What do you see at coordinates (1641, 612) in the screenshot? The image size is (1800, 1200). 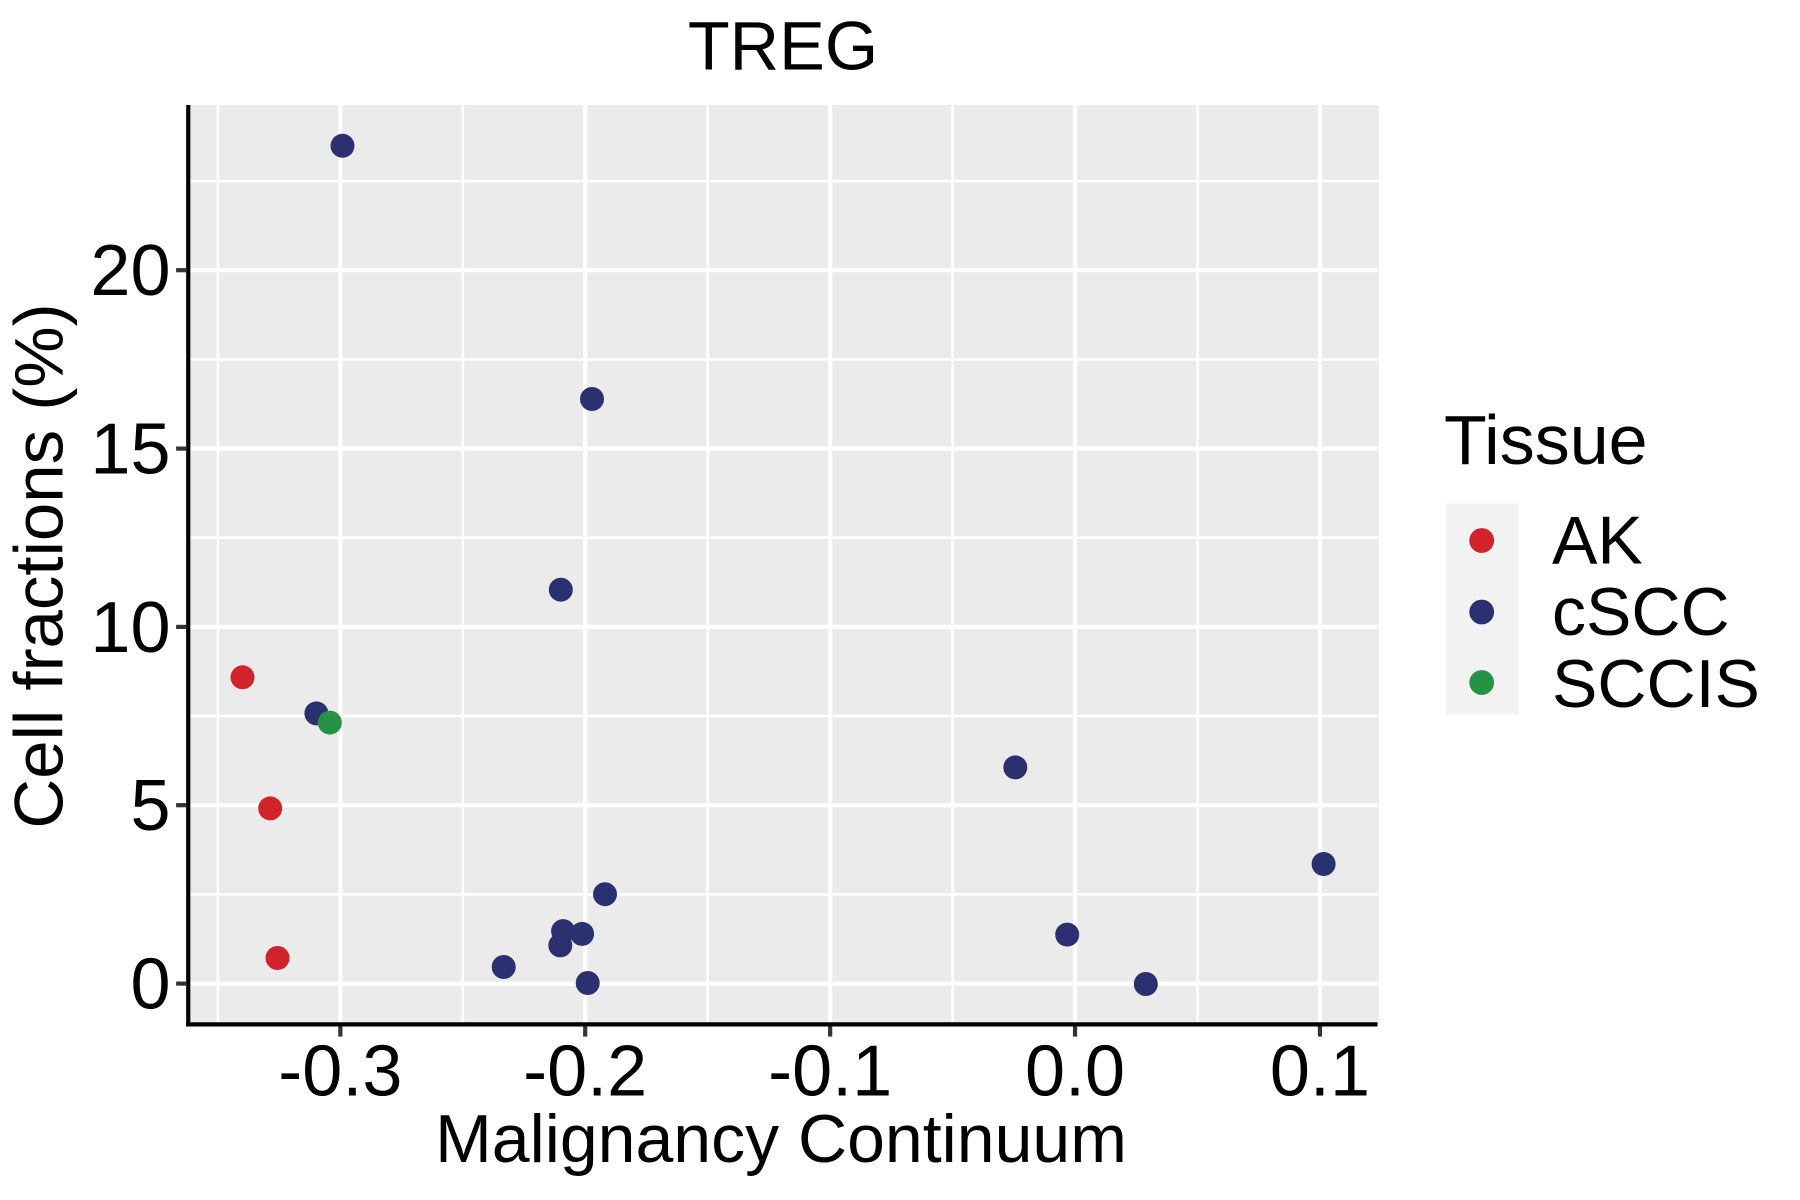 I see `svg-text: cSCC` at bounding box center [1641, 612].